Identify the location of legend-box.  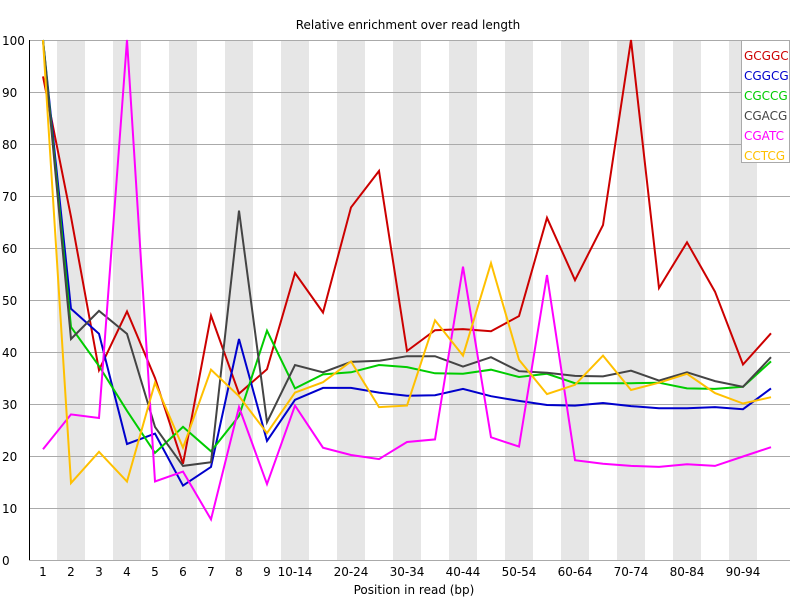
(765, 101).